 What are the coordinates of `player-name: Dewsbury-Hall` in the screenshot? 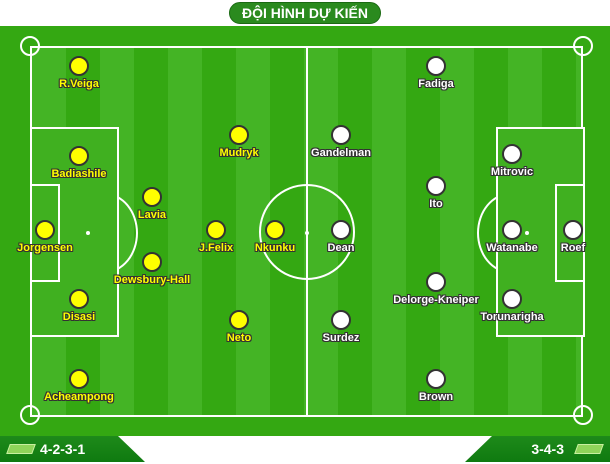 It's located at (152, 280).